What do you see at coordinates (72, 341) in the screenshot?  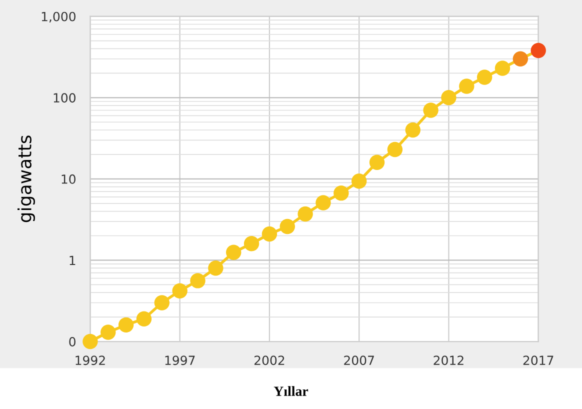 I see `y-tick-label: 0` at bounding box center [72, 341].